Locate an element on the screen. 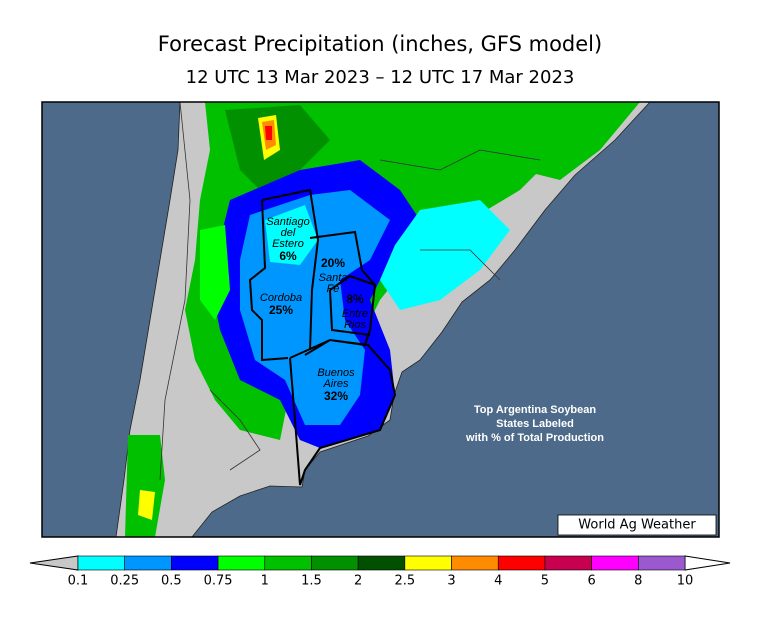  legend-over-arrow is located at coordinates (707, 563).